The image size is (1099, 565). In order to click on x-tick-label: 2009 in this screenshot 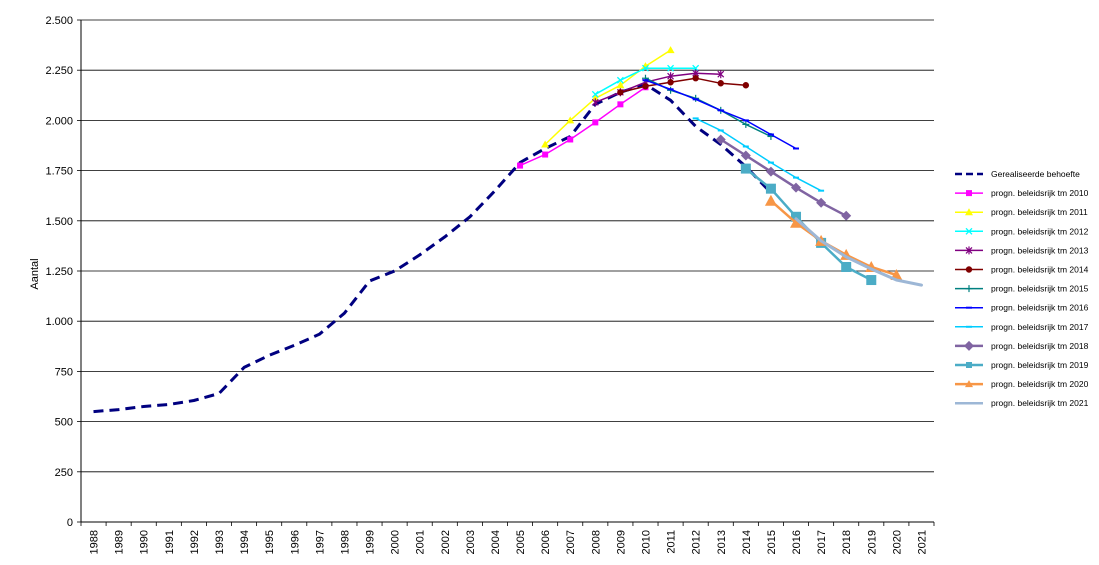, I will do `click(621, 542)`.